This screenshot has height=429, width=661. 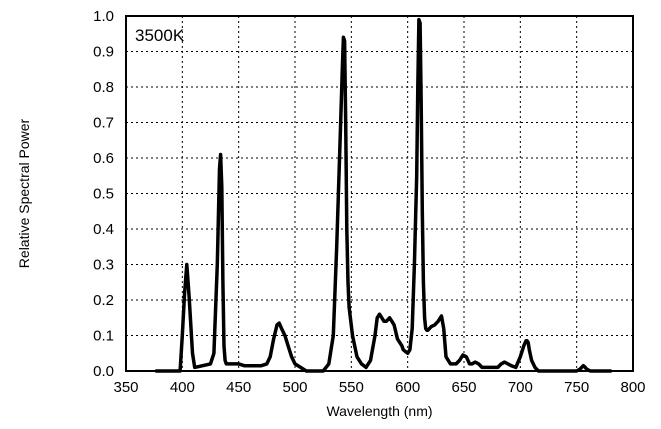 I want to click on x-tick-label: 350, so click(x=125, y=387).